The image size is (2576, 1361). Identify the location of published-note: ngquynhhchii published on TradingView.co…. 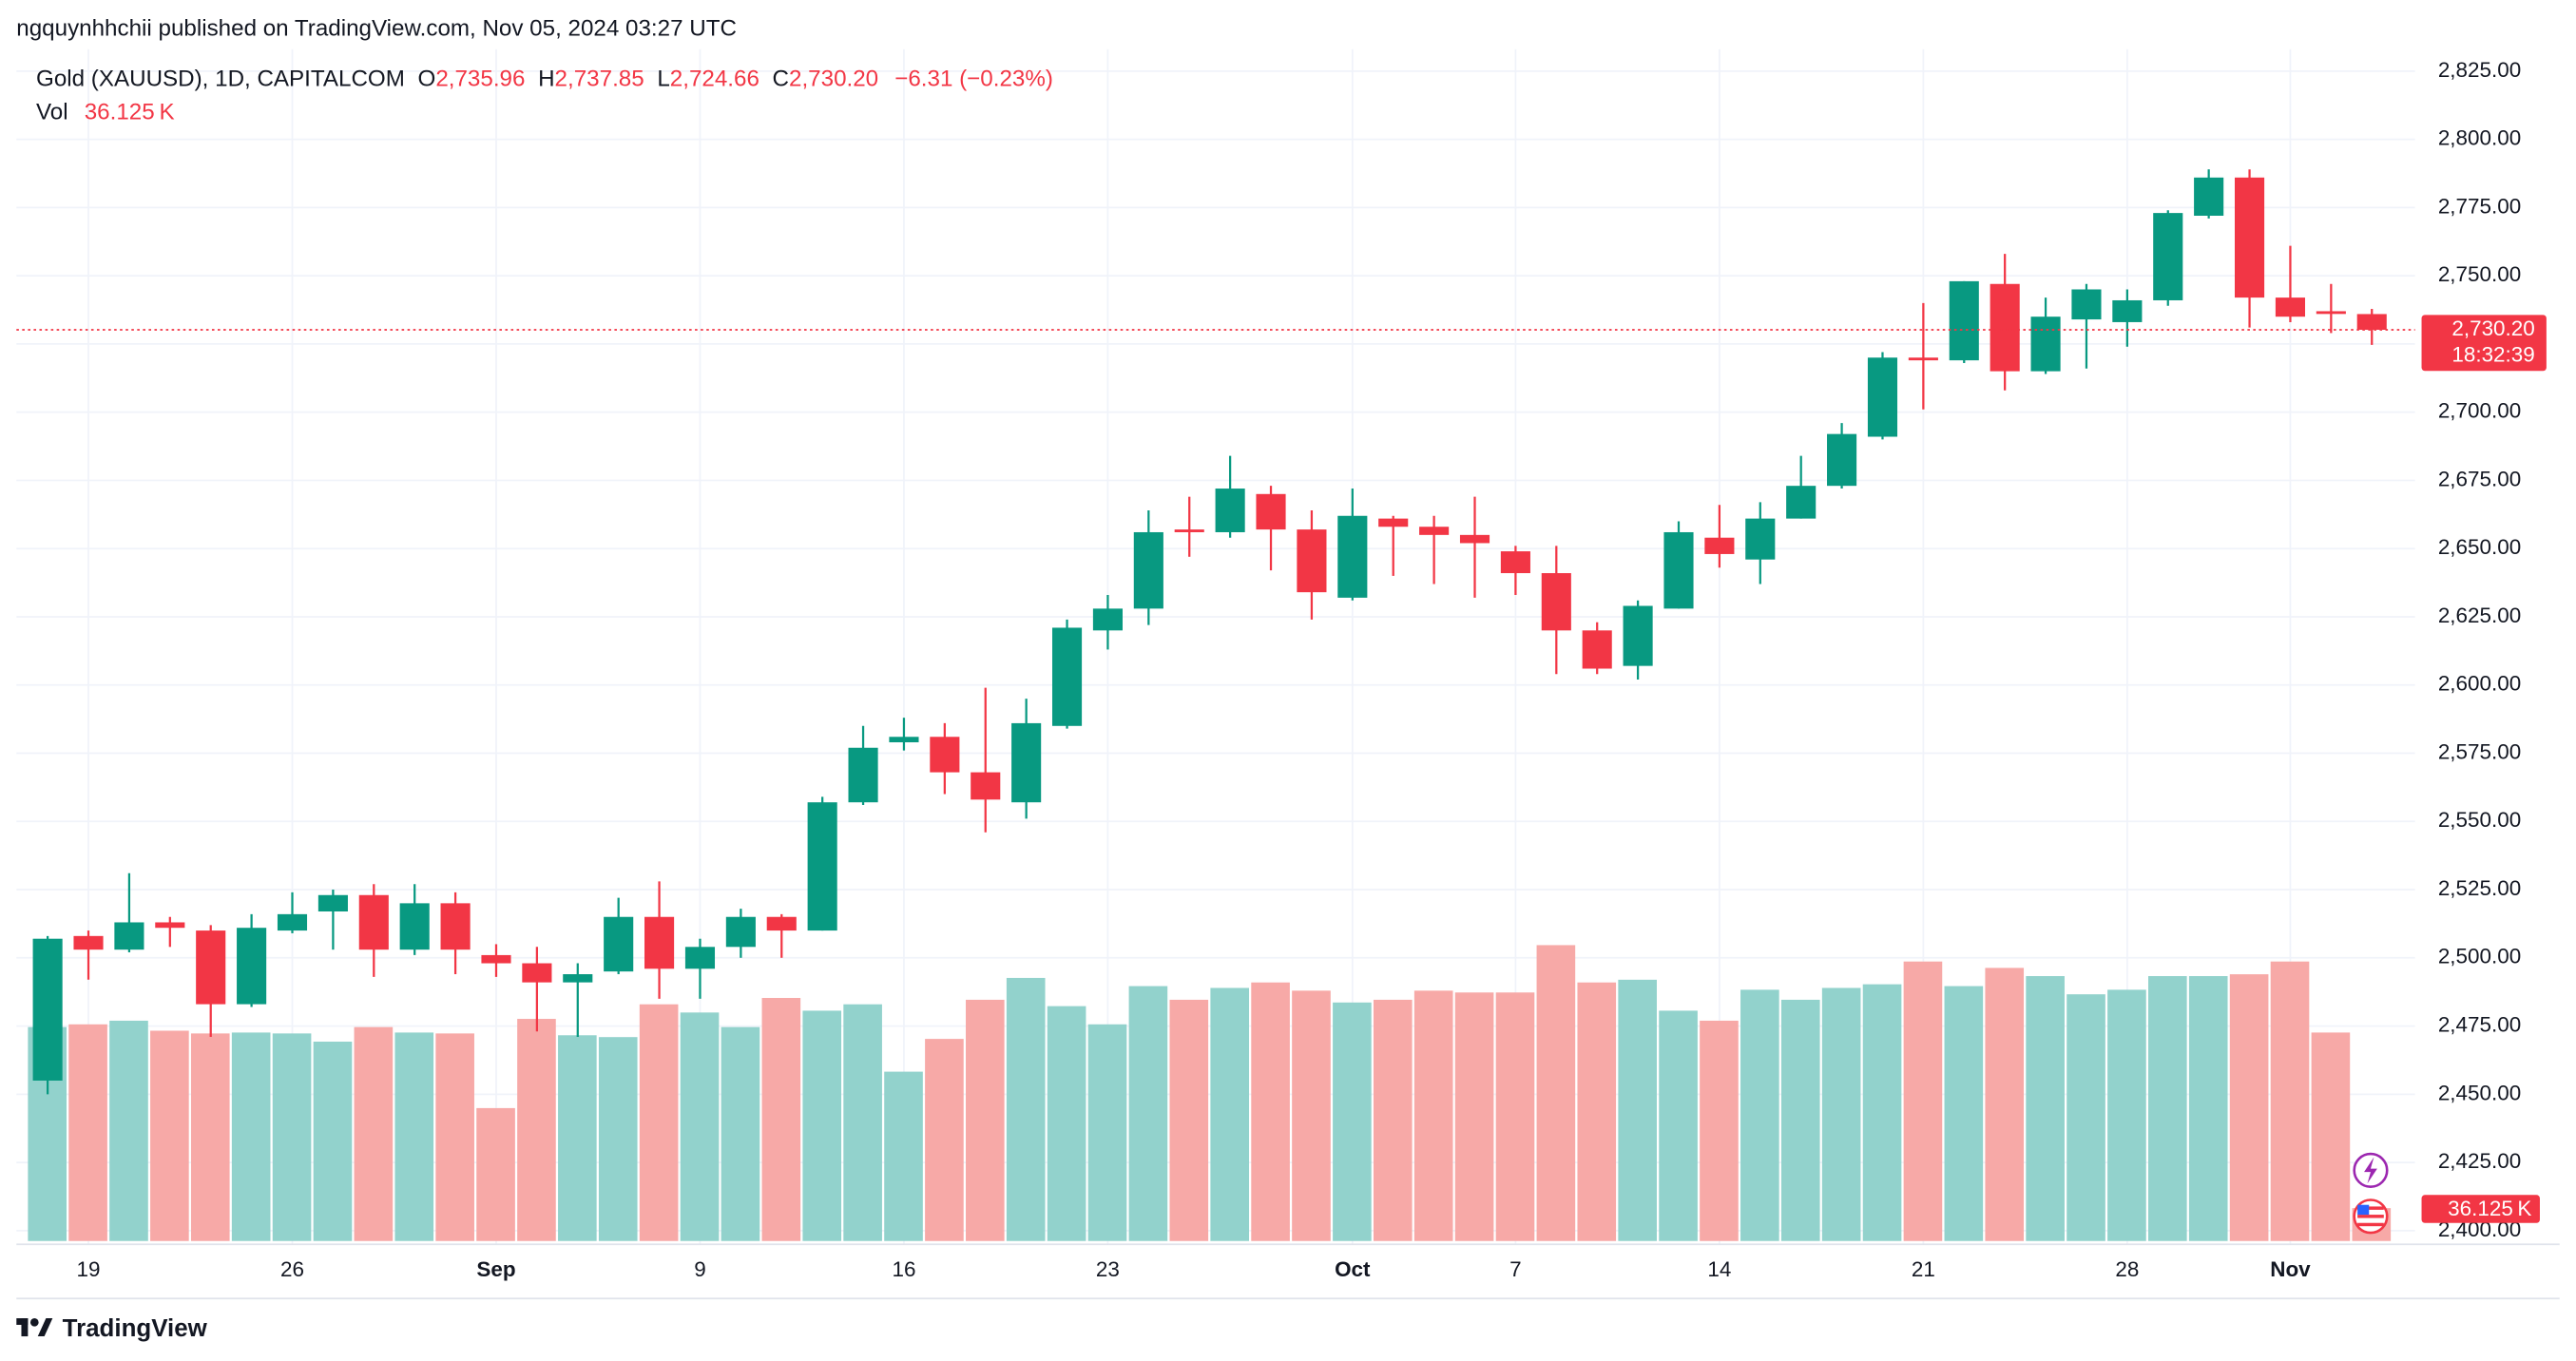
(376, 29).